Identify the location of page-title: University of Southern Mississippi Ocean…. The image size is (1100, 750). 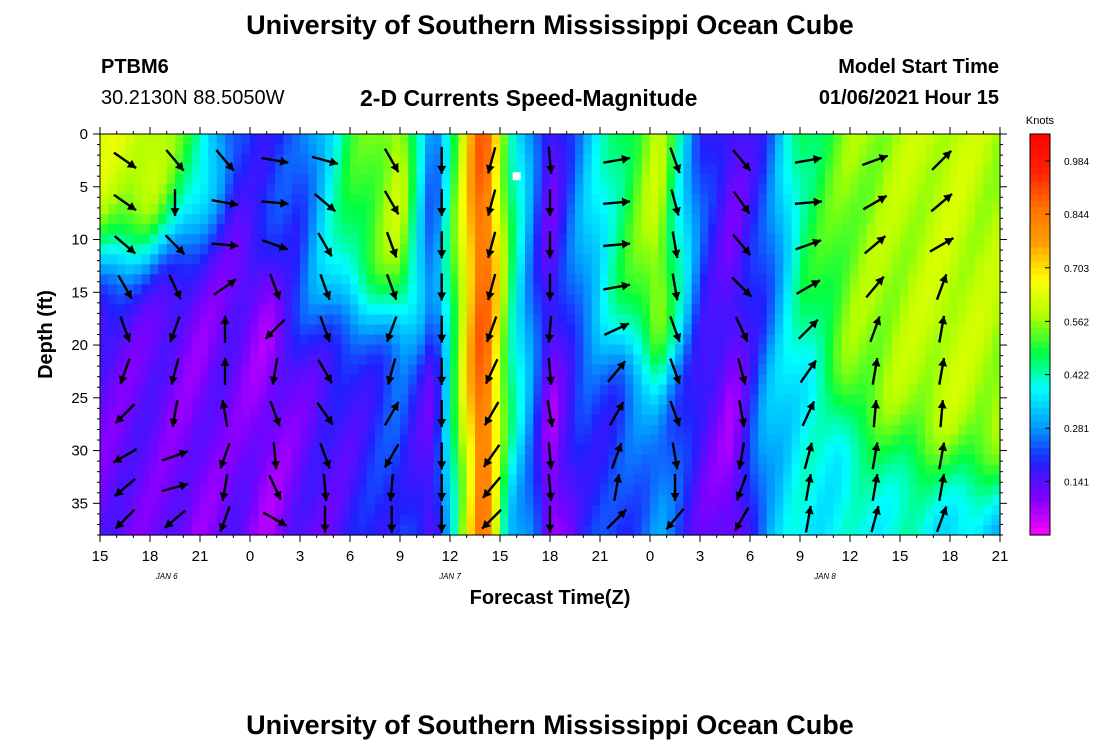
(550, 25).